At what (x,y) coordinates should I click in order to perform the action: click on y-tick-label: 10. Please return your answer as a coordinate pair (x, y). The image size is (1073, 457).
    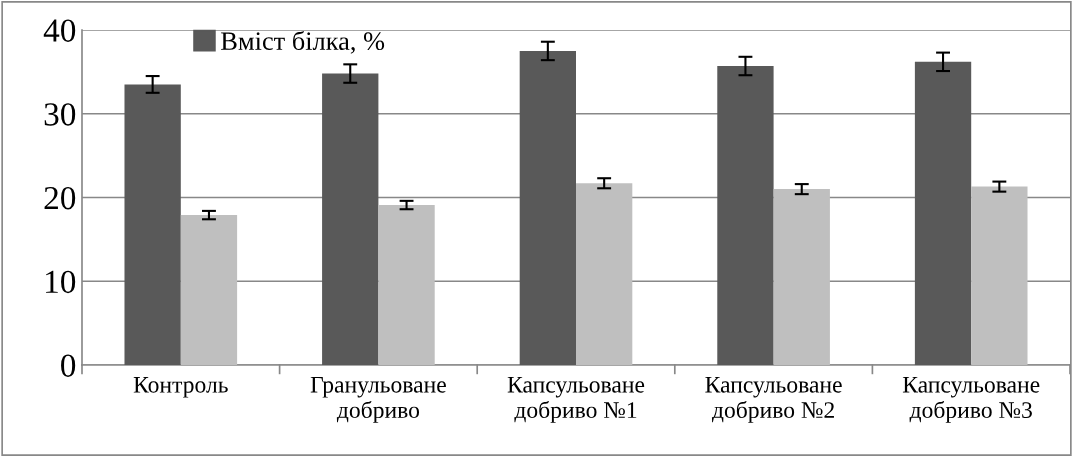
    Looking at the image, I should click on (61, 282).